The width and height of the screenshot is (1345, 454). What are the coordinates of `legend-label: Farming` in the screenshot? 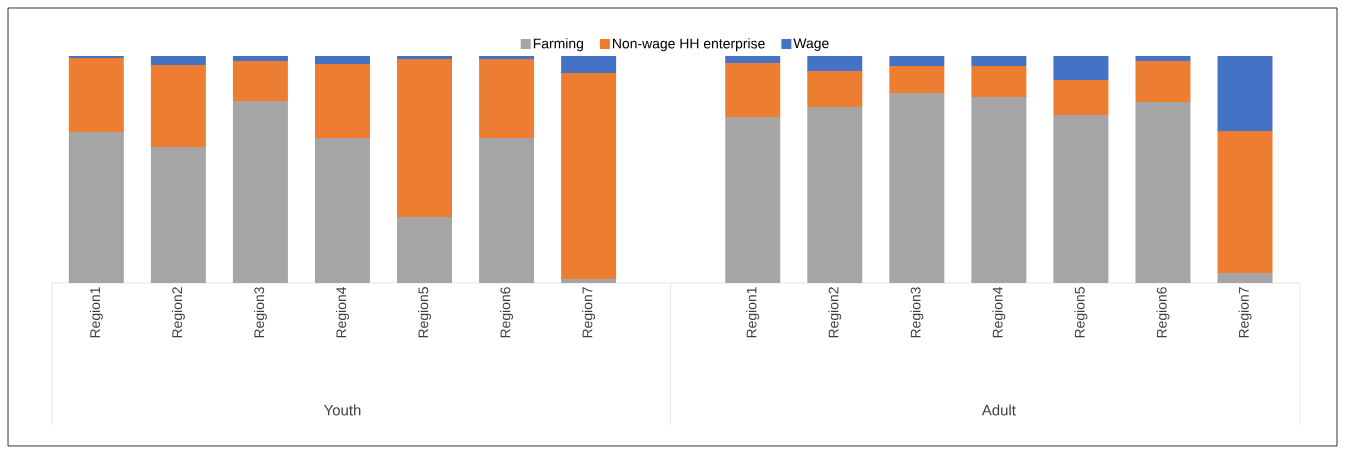 It's located at (558, 45).